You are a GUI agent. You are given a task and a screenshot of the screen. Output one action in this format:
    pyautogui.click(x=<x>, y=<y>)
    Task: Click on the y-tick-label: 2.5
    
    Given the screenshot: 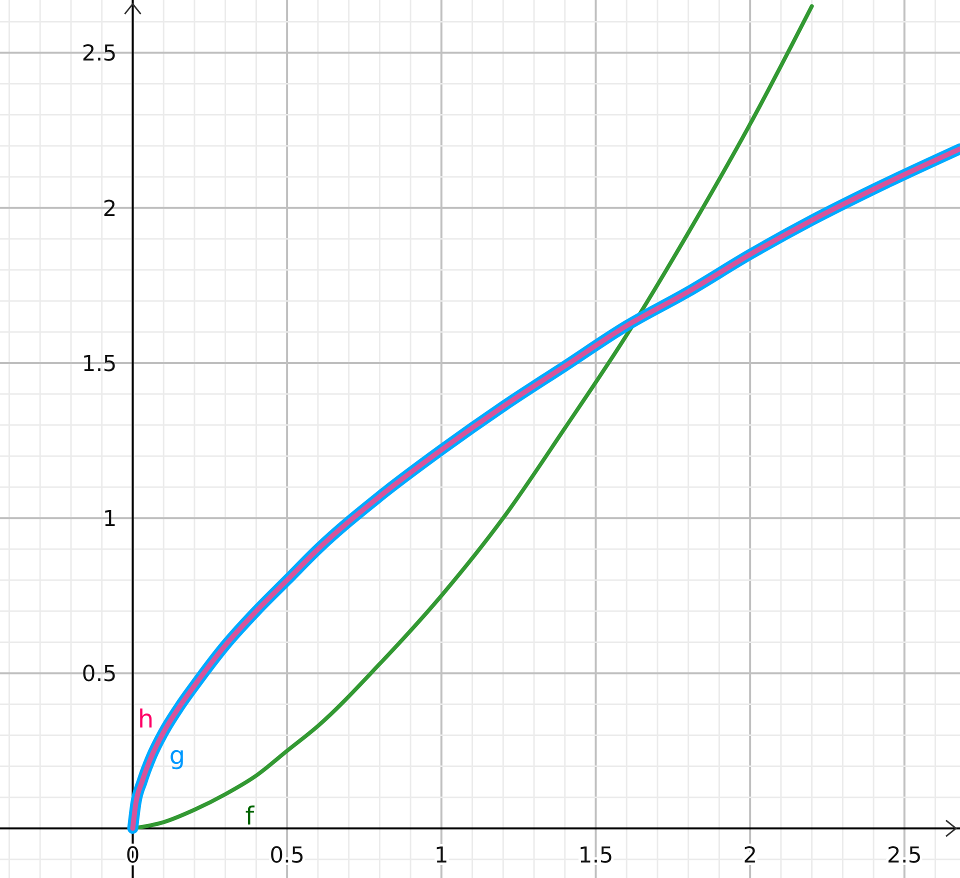 What is the action you would take?
    pyautogui.click(x=99, y=54)
    